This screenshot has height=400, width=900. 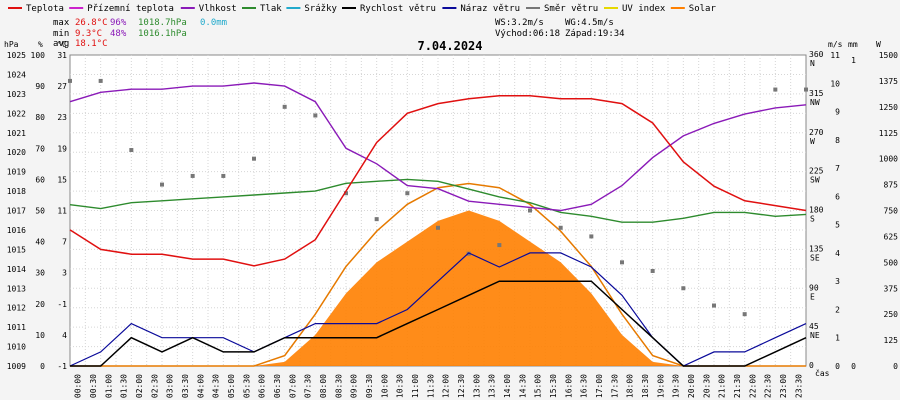 I want to click on axis-ms-tick: 3, so click(x=837, y=281).